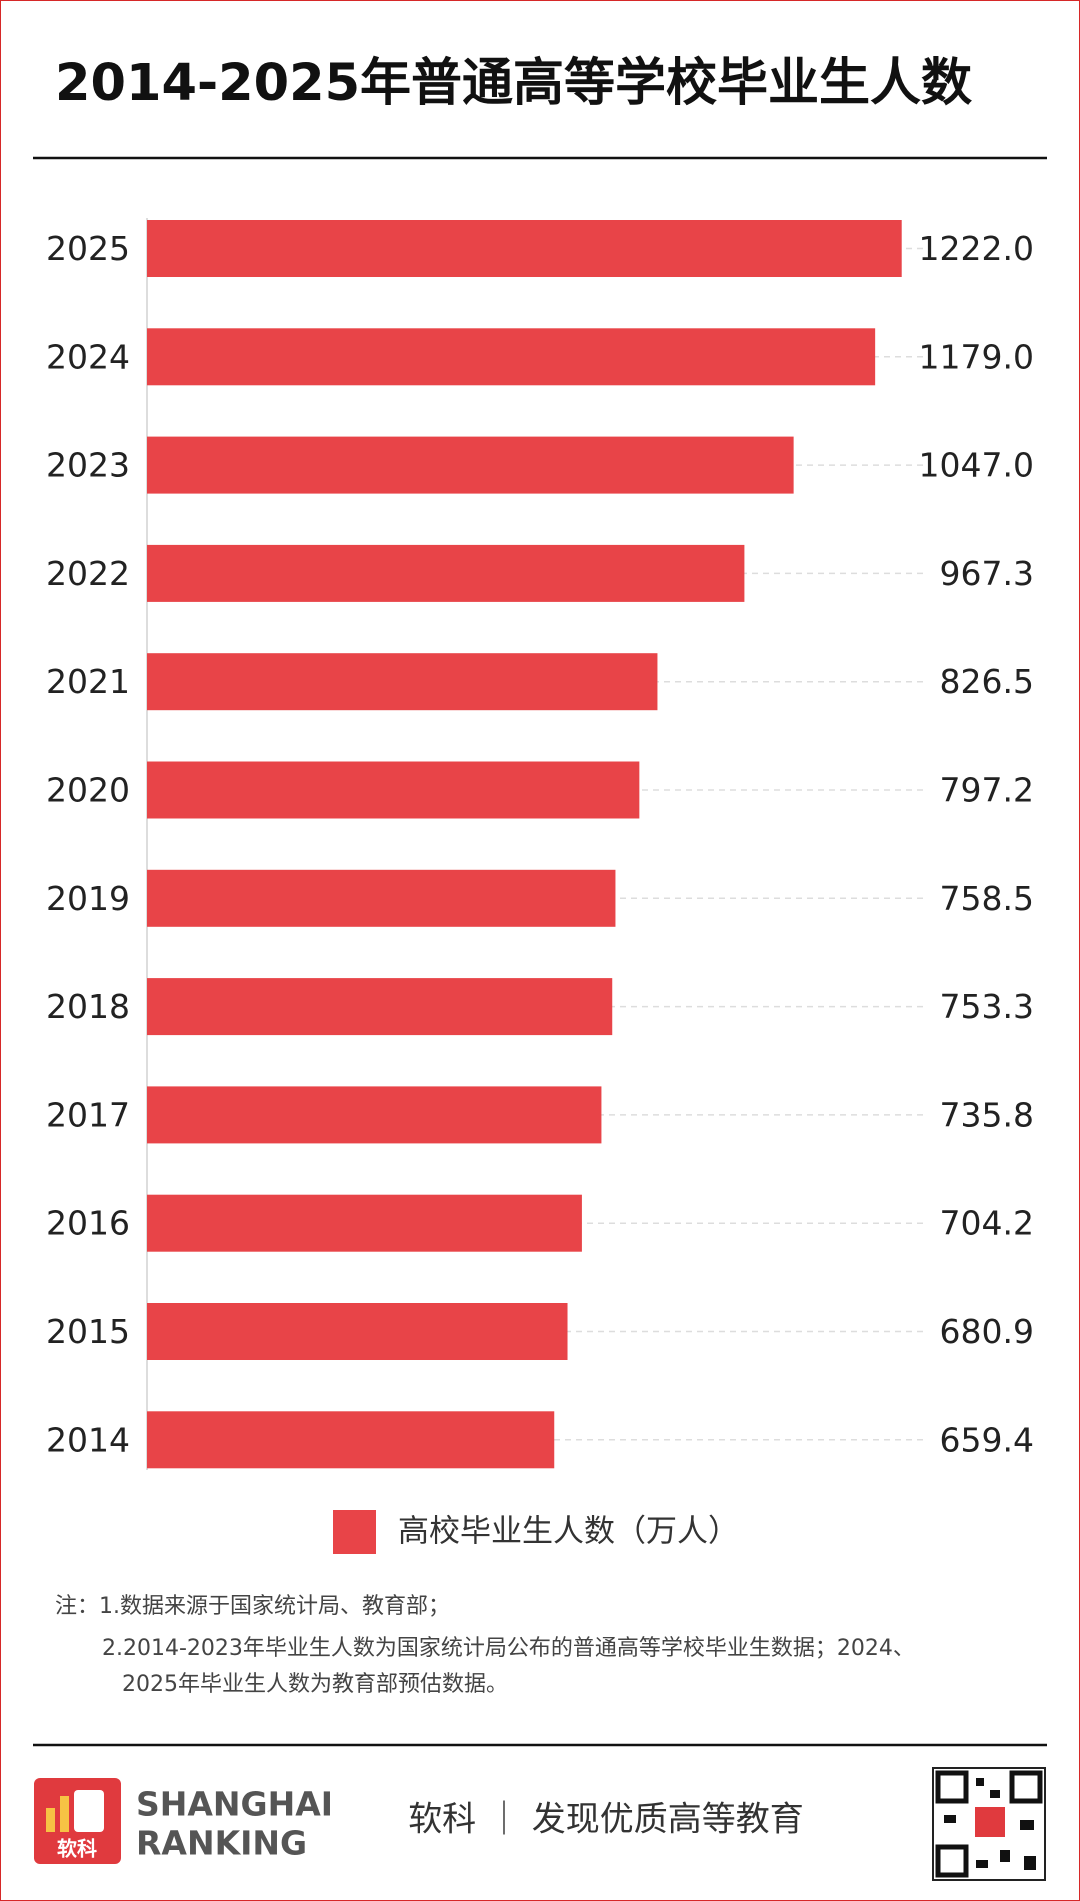  Describe the element at coordinates (252, 1606) in the screenshot. I see `note: 注：1.数据来源于国家统计局、教育部；` at that location.